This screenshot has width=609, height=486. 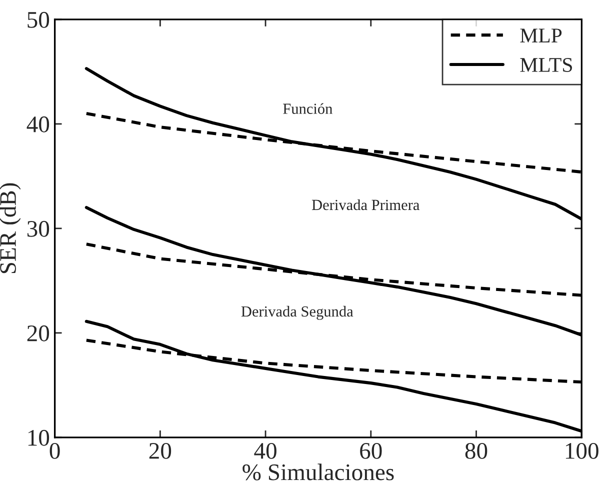 What do you see at coordinates (265, 450) in the screenshot?
I see `x-tick-label: 40` at bounding box center [265, 450].